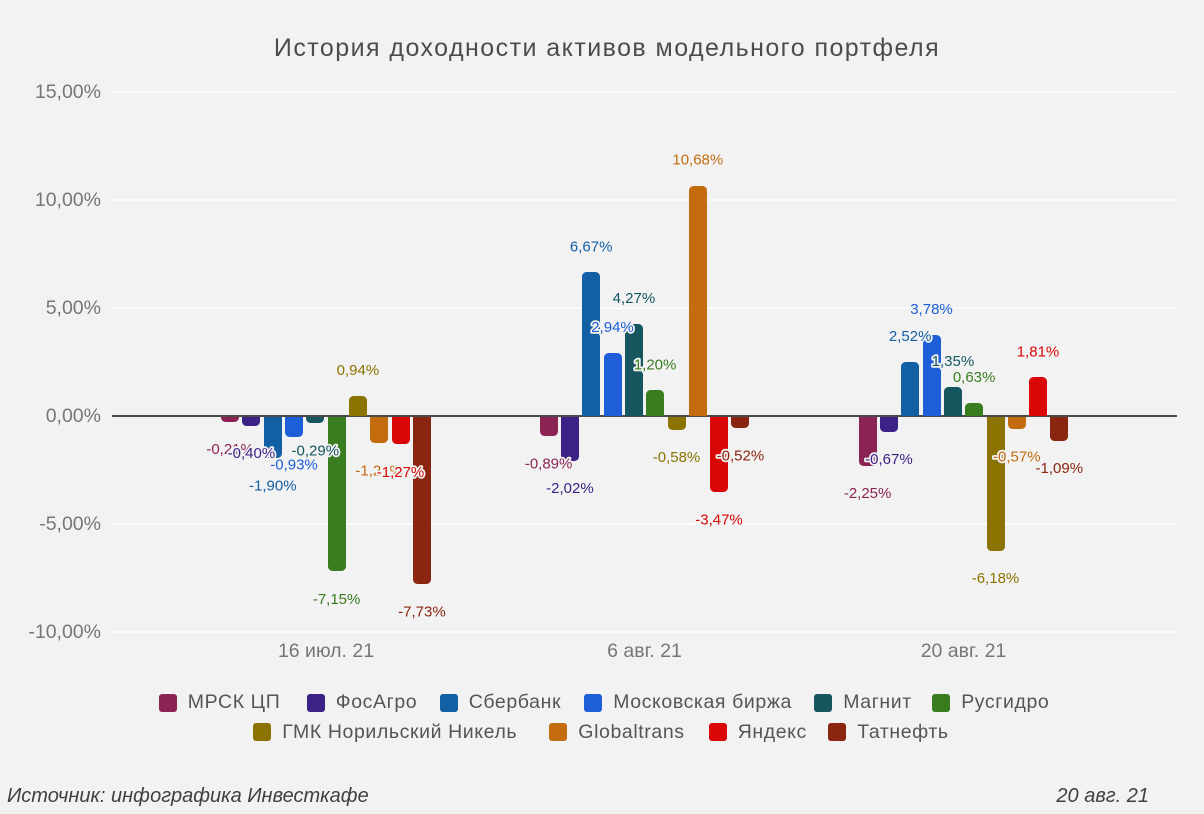  Describe the element at coordinates (655, 365) in the screenshot. I see `svg-text: 1,20%` at that location.